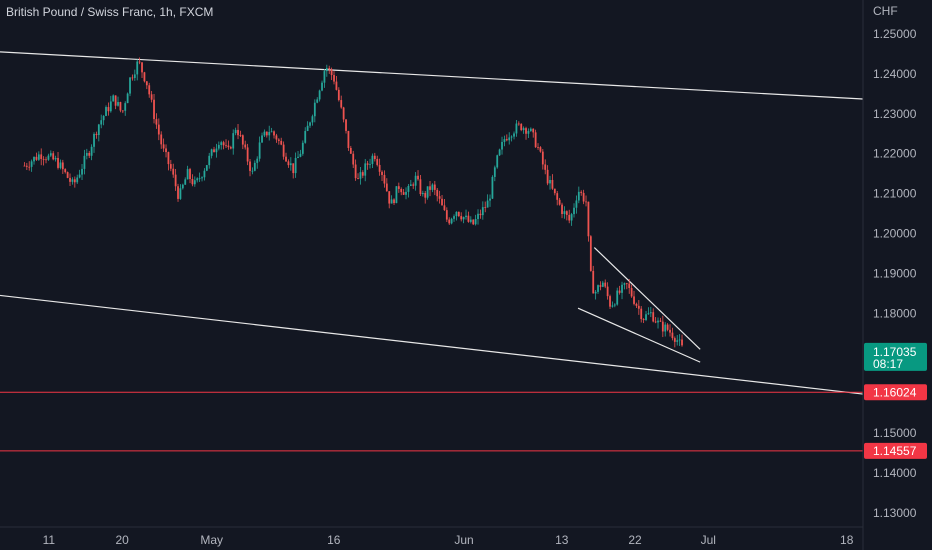  What do you see at coordinates (639, 335) in the screenshot?
I see `wedge-lower-trendline` at bounding box center [639, 335].